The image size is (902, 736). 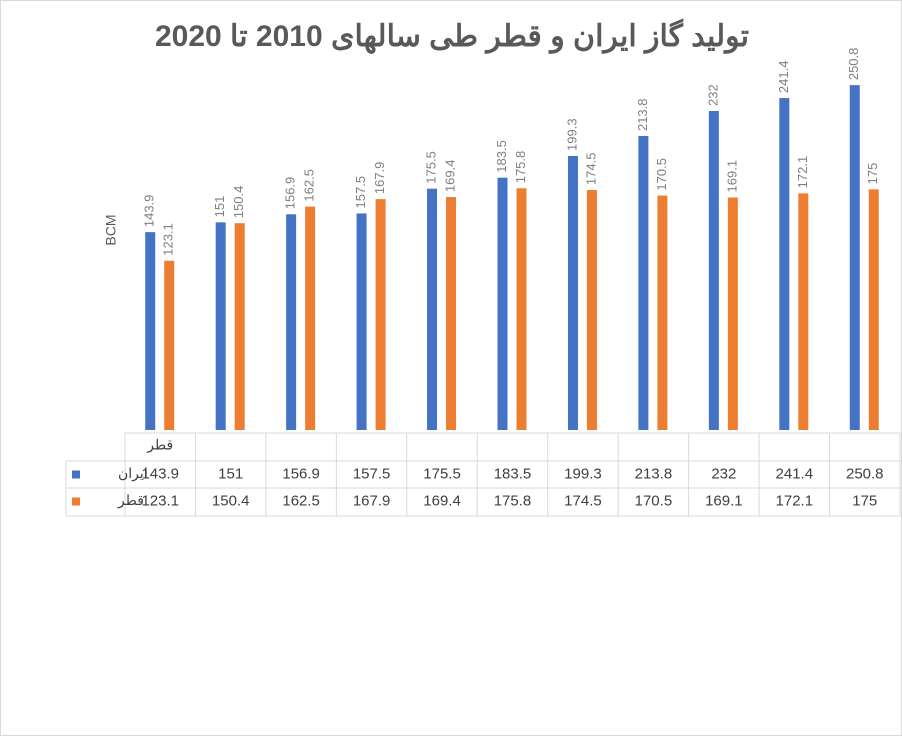 I want to click on table-cell: 170.5, so click(x=654, y=500).